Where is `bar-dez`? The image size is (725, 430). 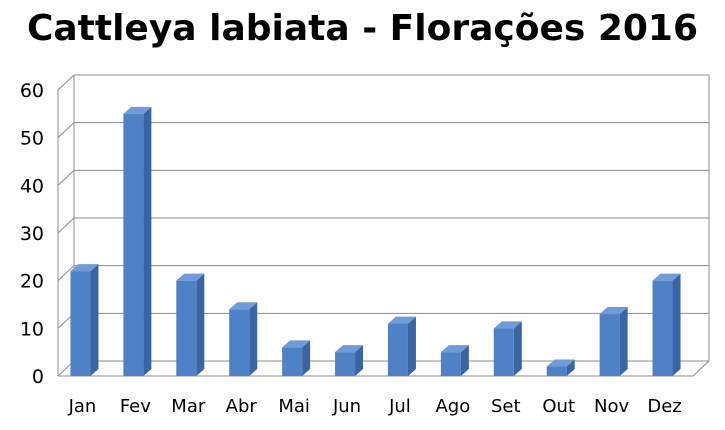 bar-dez is located at coordinates (666, 324).